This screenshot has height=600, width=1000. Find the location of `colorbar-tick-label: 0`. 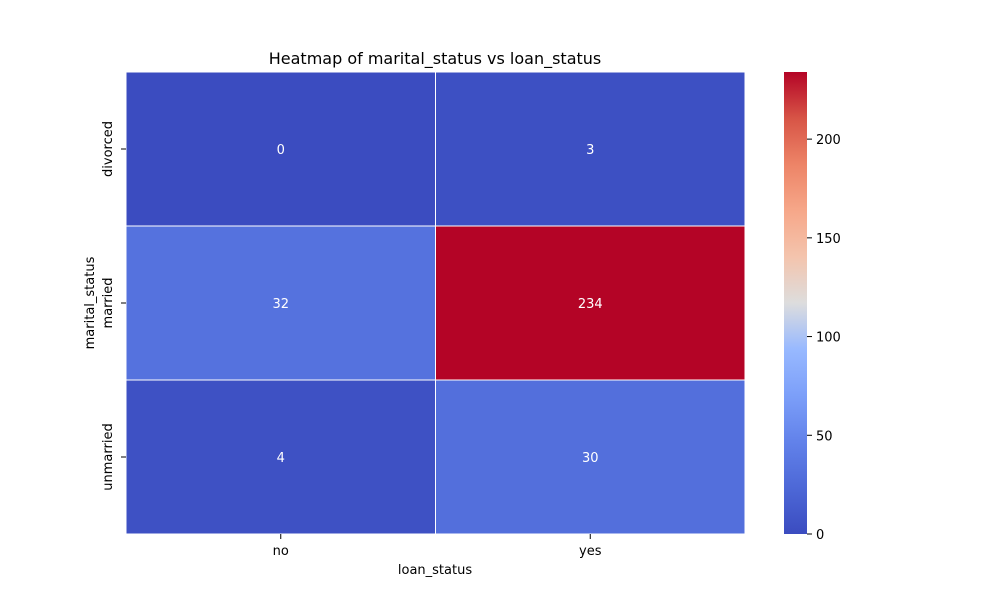

colorbar-tick-label: 0 is located at coordinates (820, 535).